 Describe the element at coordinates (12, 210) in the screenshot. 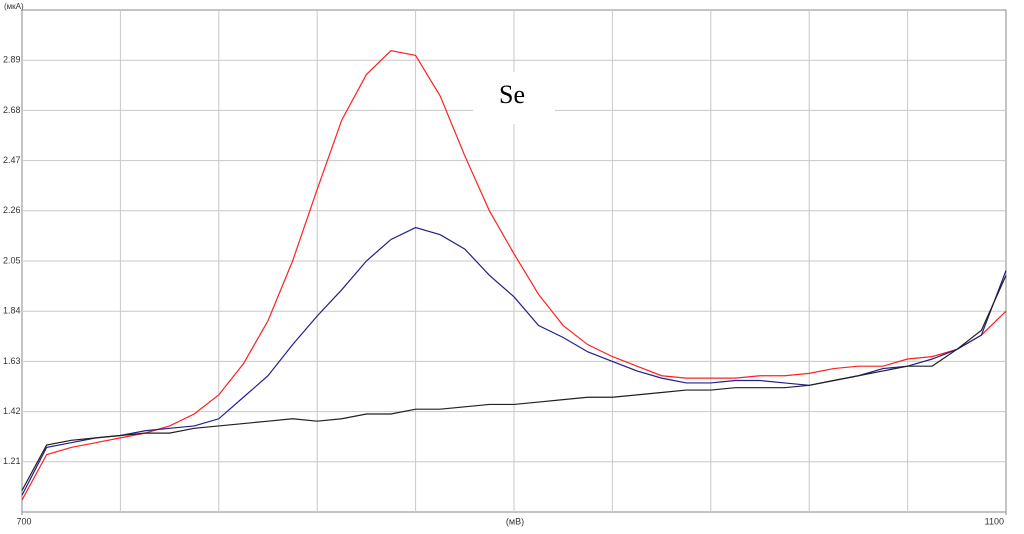

I see `y-tick-label: 2.26` at that location.